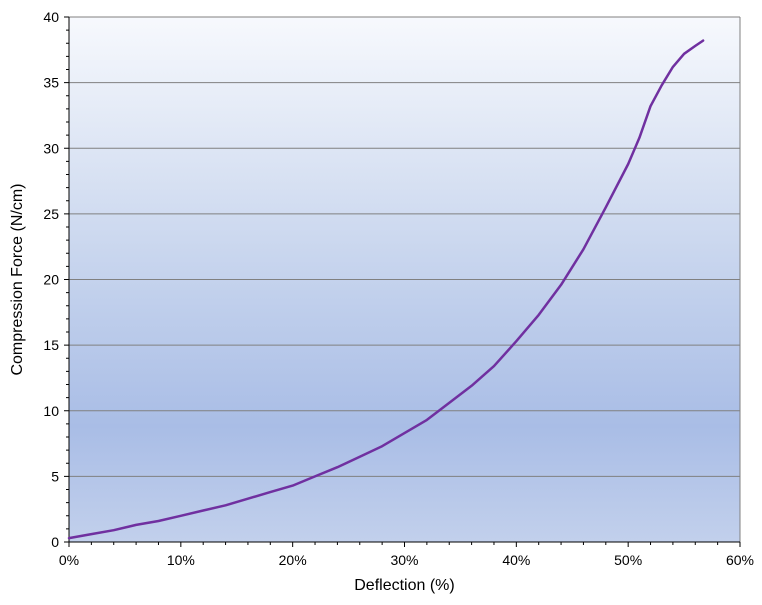  I want to click on y-axis-title: Compression Force (N/cm), so click(17, 279).